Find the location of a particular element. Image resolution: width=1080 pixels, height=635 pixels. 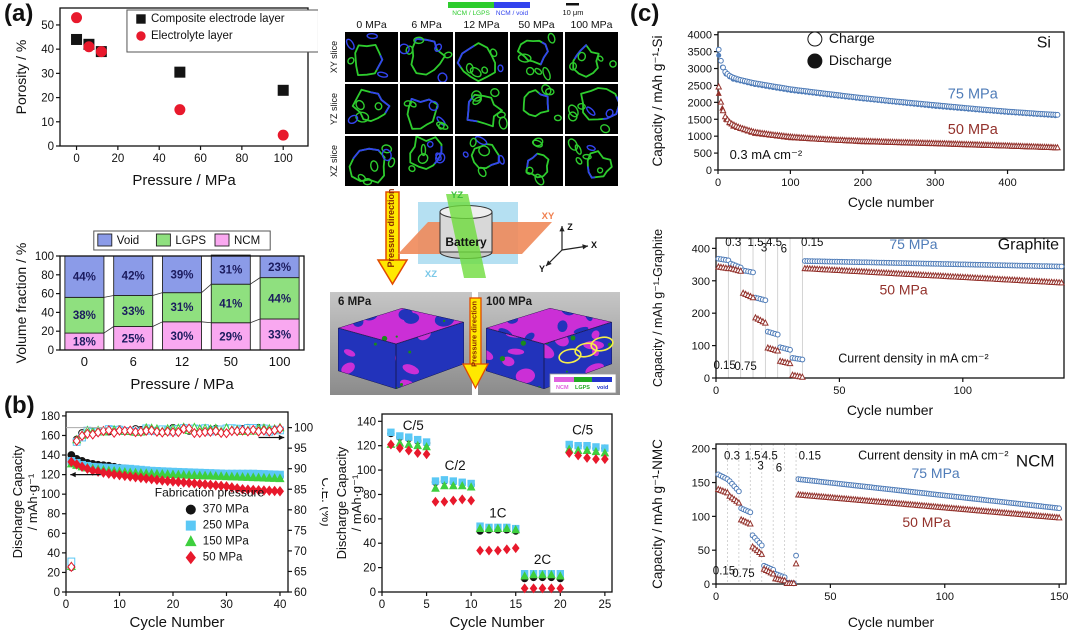

svg-text: Pressure / MPa is located at coordinates (184, 180).